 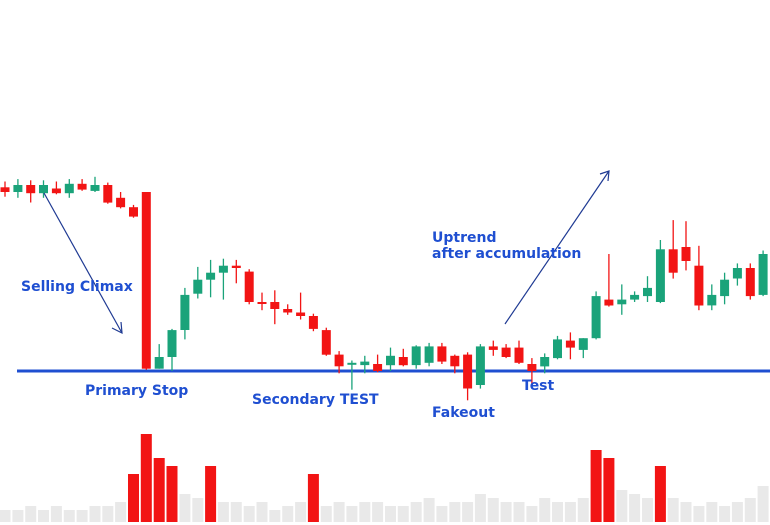 I want to click on after-accumulation-label: after accumulation, so click(x=506, y=254).